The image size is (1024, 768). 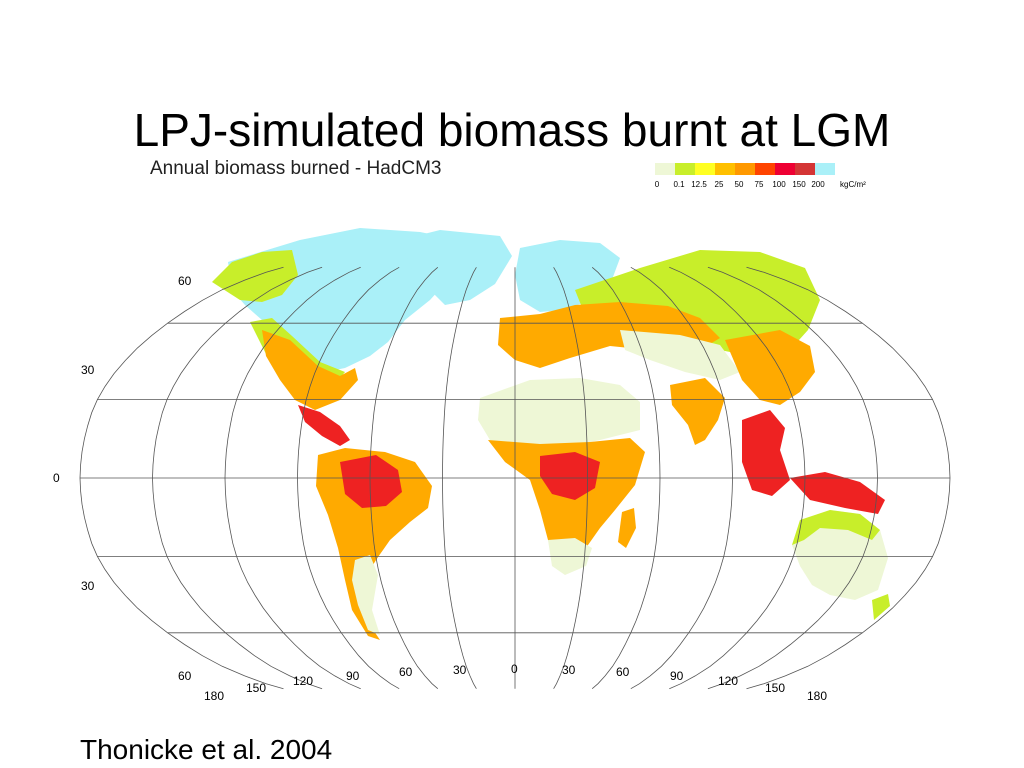 I want to click on usa-orange, so click(x=310, y=370).